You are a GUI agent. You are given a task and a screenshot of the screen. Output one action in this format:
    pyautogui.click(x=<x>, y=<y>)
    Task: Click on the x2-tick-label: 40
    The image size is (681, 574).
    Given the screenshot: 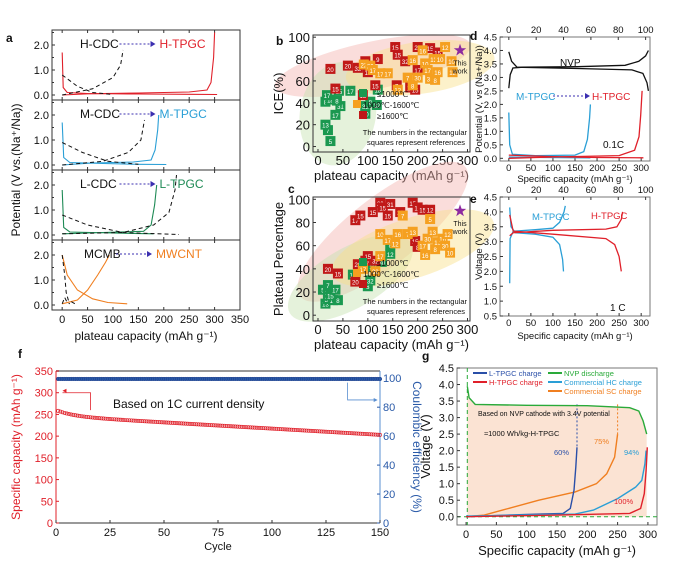 What is the action you would take?
    pyautogui.click(x=563, y=190)
    